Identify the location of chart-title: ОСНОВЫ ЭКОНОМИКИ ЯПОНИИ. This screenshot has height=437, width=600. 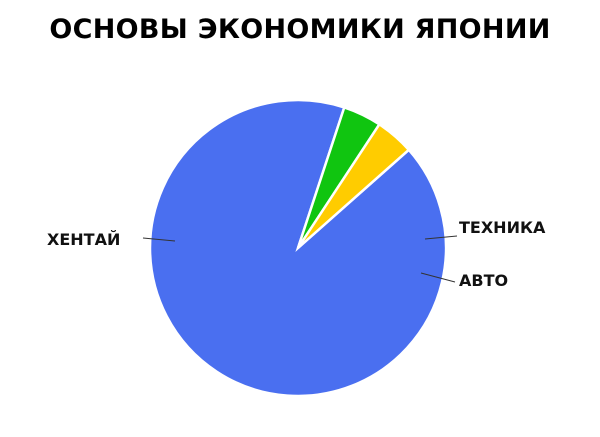
(300, 29).